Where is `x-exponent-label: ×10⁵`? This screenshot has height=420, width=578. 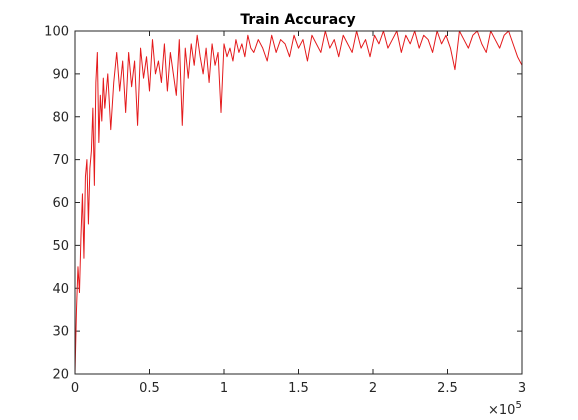
x-exponent-label: ×10⁵ is located at coordinates (505, 409).